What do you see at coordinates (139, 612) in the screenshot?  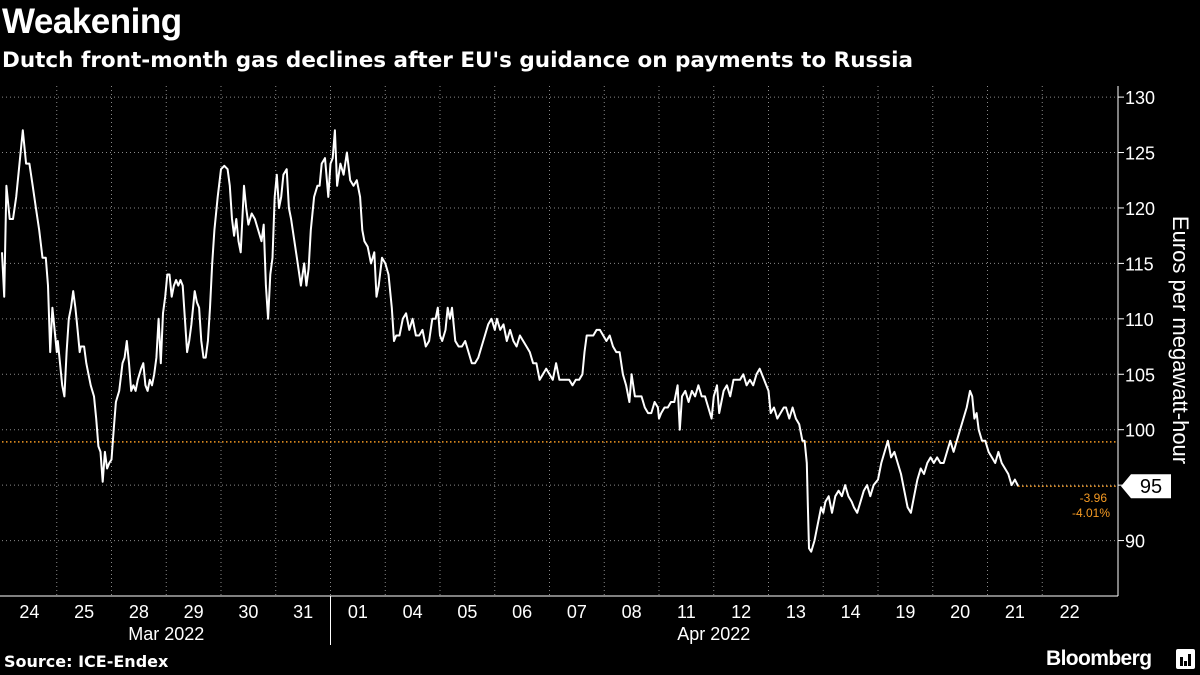 I see `x-tick-label: 28` at bounding box center [139, 612].